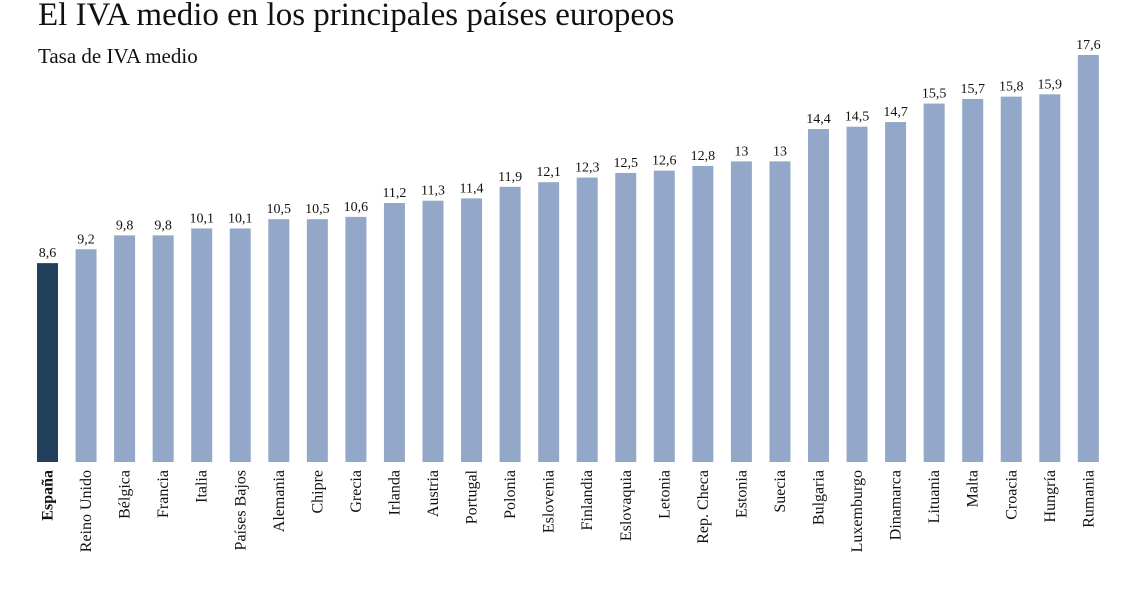 The image size is (1128, 591). Describe the element at coordinates (356, 207) in the screenshot. I see `data-label: 10,6` at that location.